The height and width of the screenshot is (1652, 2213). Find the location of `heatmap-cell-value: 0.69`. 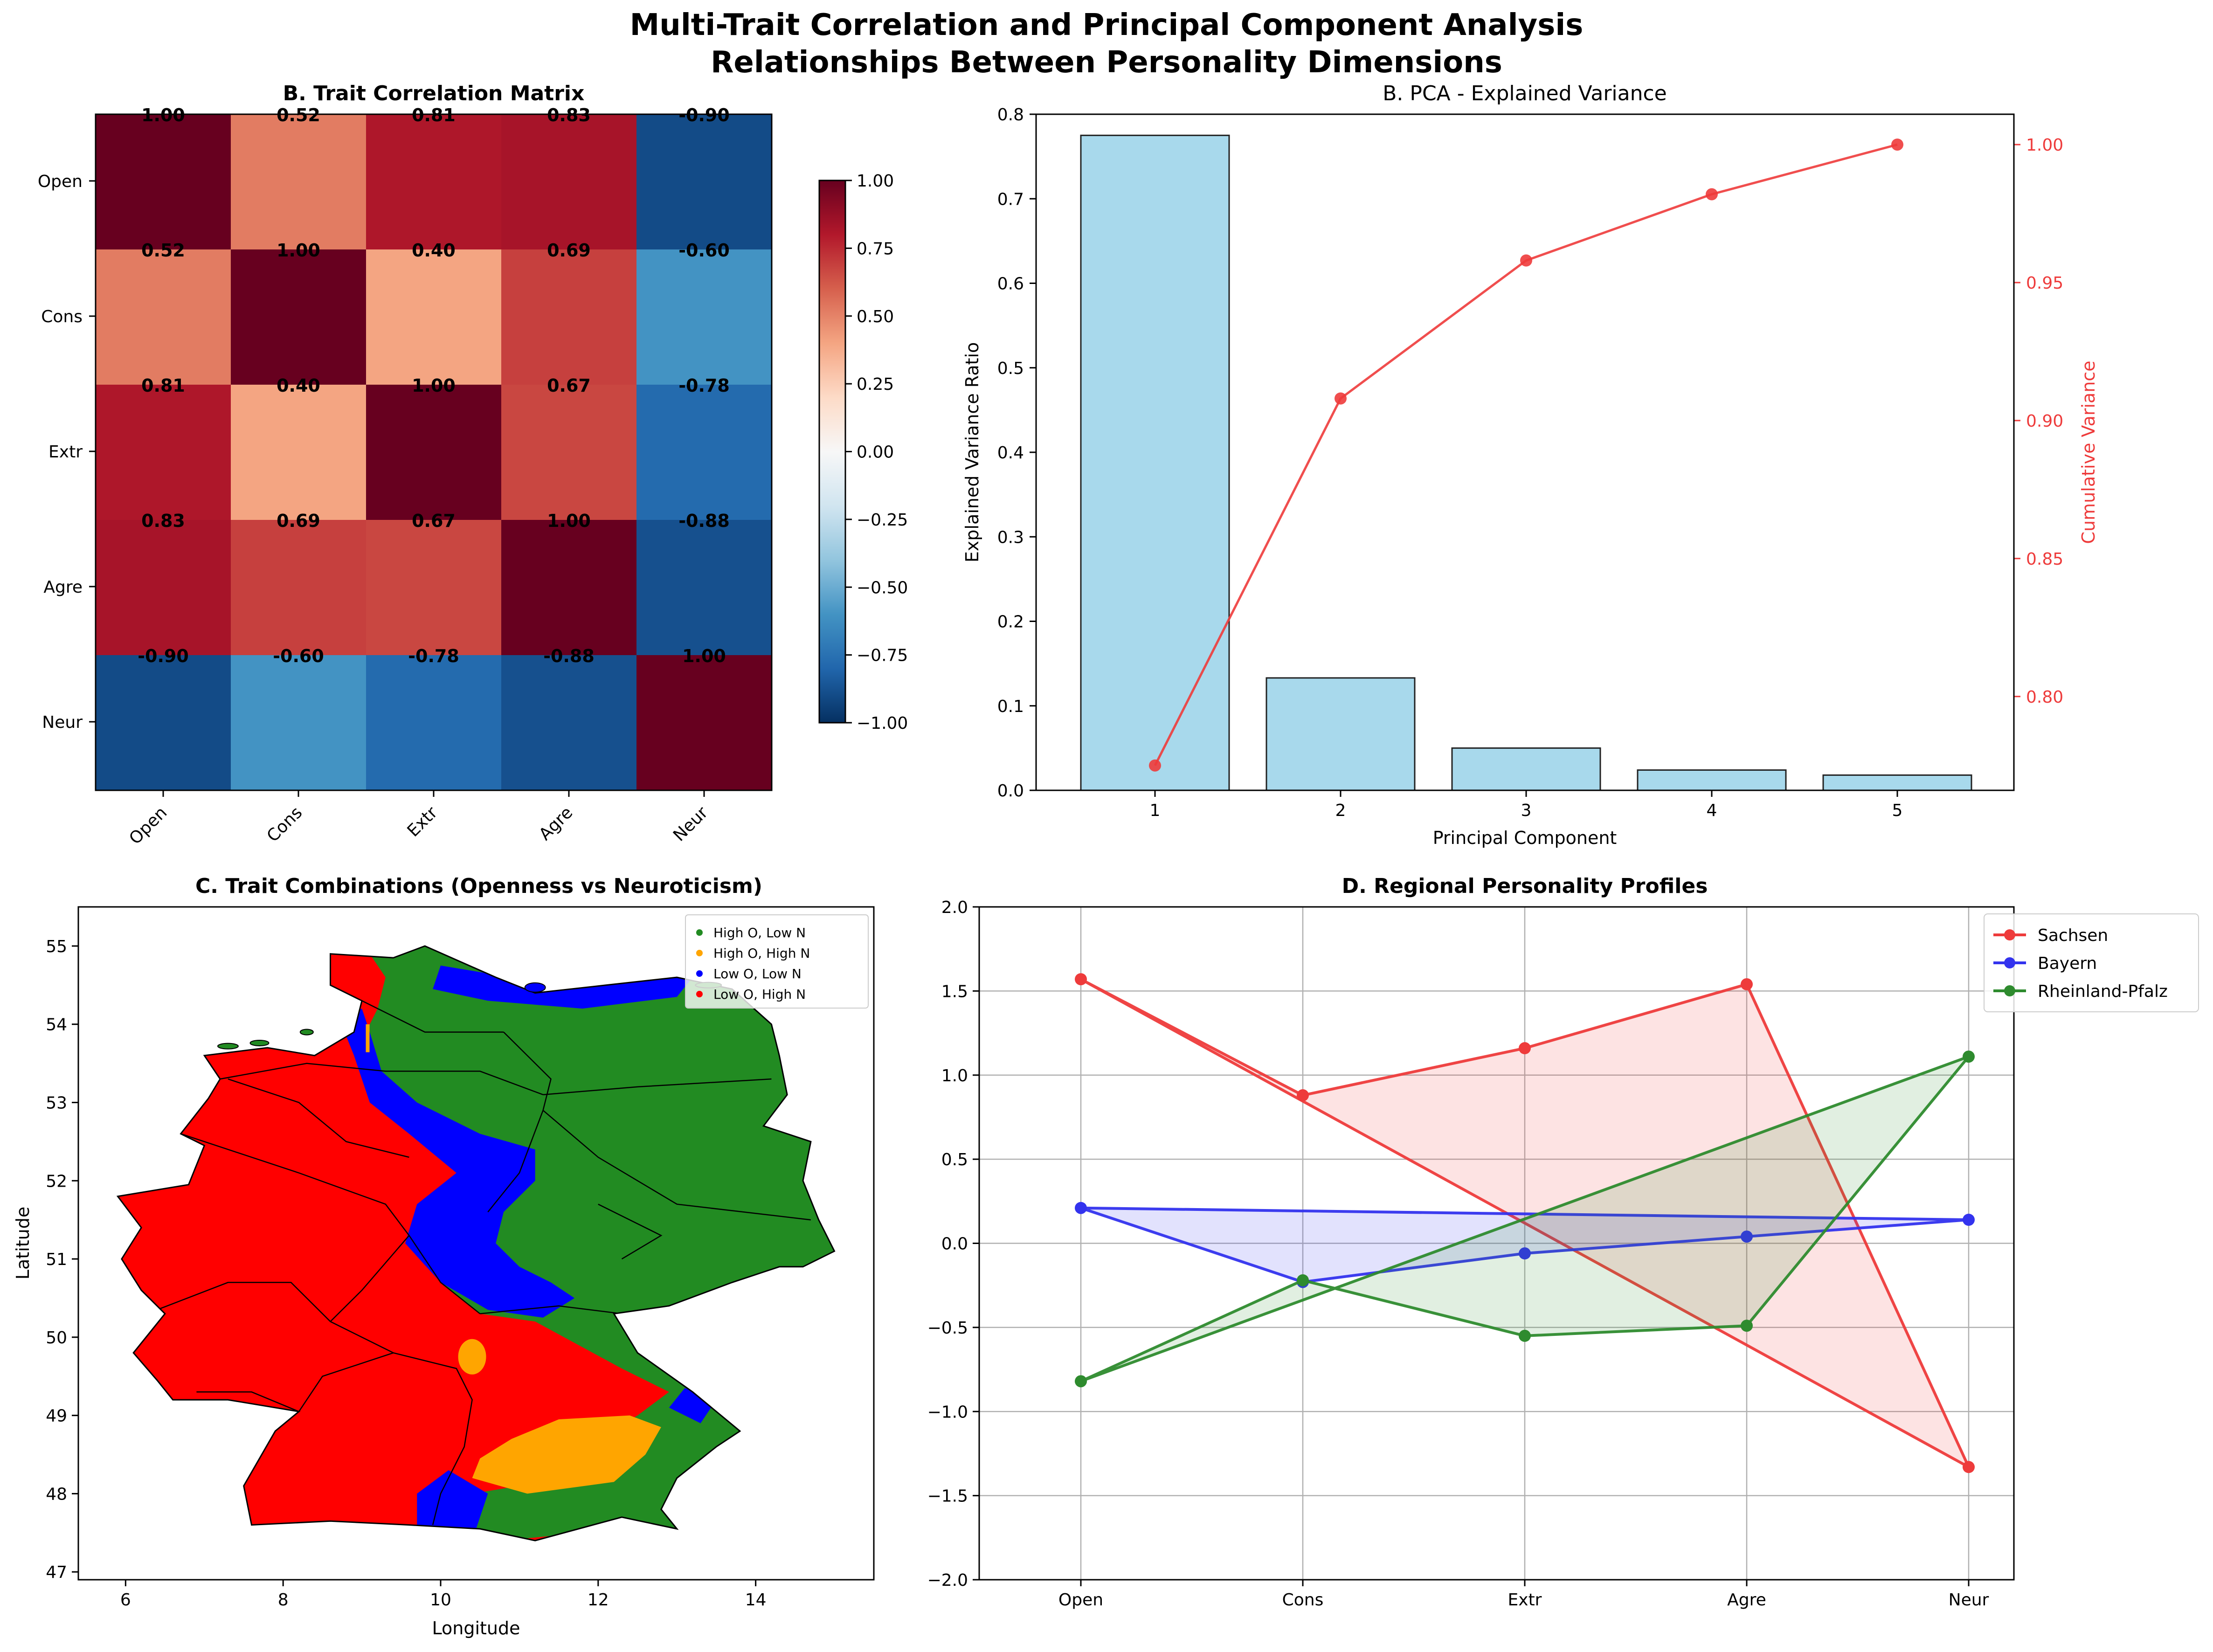

heatmap-cell-value: 0.69 is located at coordinates (569, 251).